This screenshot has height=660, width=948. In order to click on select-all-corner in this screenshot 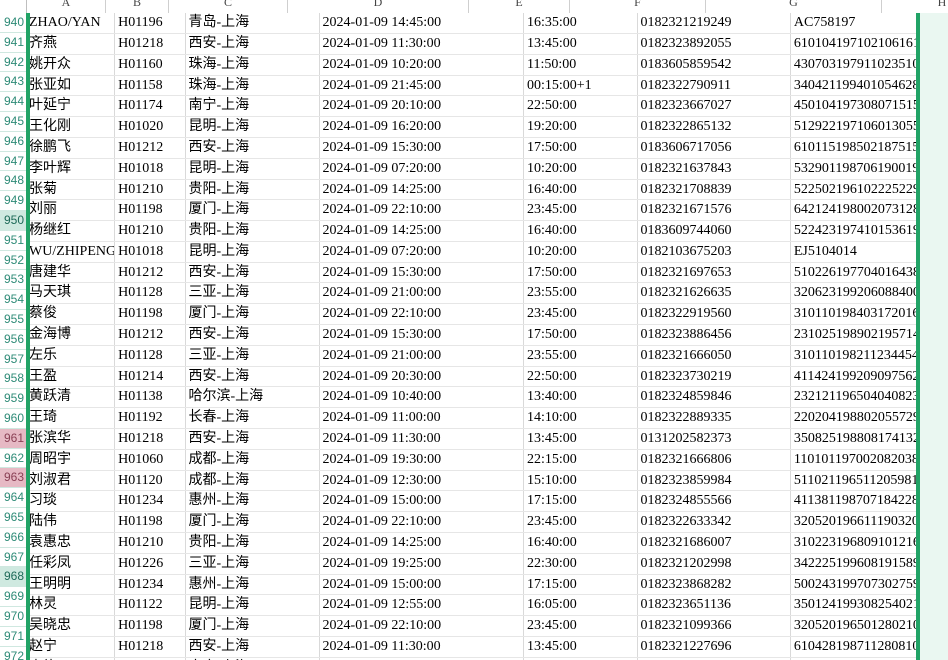, I will do `click(13, 6)`.